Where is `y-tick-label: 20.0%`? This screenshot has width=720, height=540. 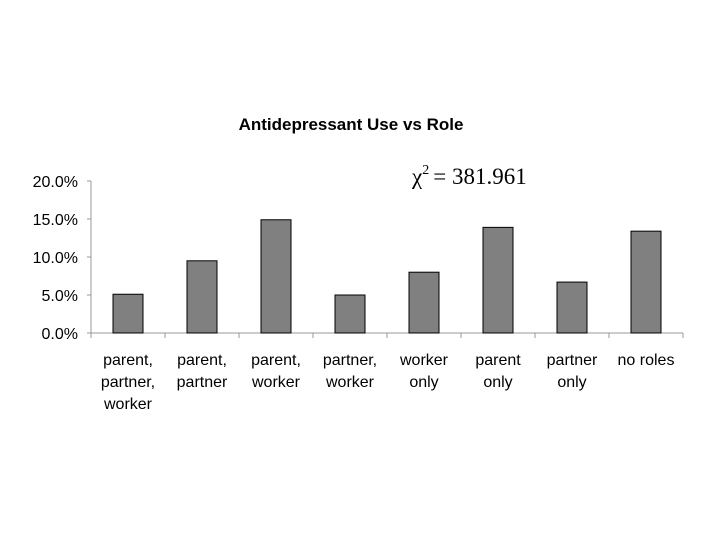 y-tick-label: 20.0% is located at coordinates (55, 182).